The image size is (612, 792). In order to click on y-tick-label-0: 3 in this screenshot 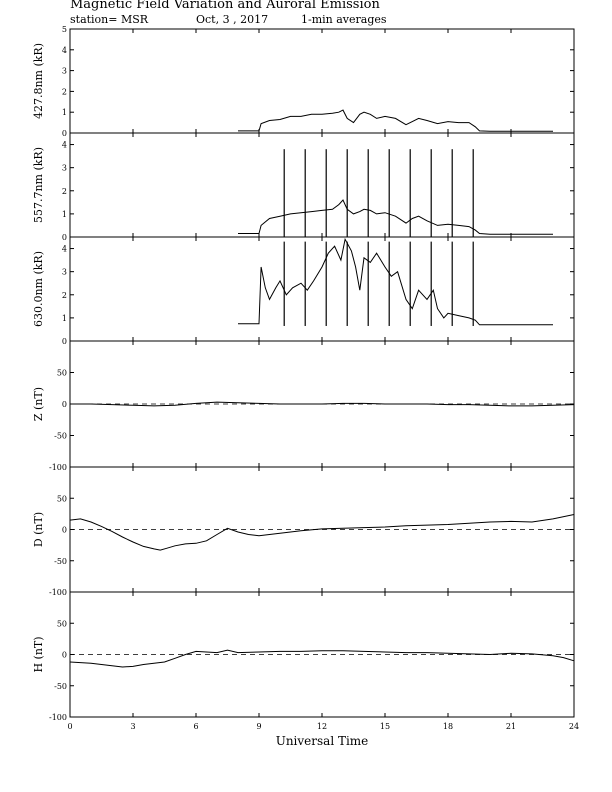, I will do `click(64, 71)`.